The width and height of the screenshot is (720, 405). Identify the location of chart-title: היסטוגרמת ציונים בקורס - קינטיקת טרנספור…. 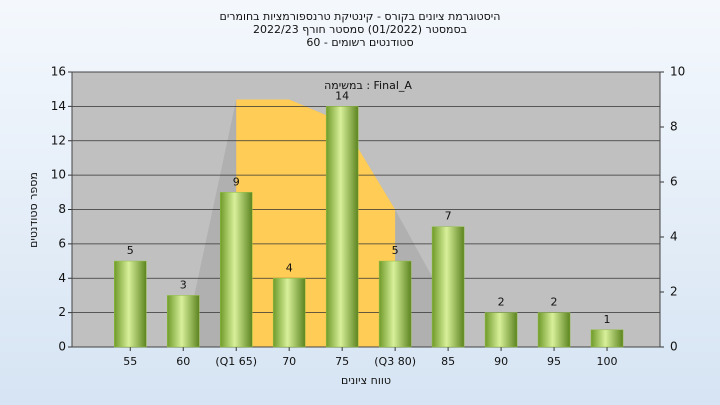
(360, 16).